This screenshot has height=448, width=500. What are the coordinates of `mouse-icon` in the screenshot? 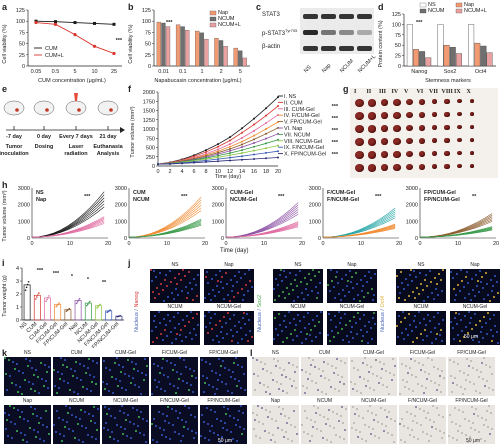 It's located at (14, 108).